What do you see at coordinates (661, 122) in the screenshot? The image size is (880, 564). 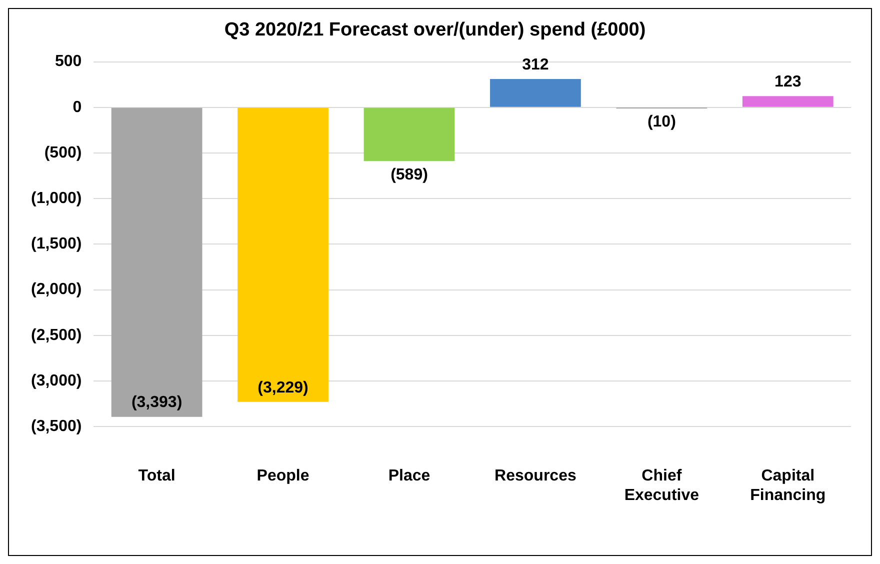 I see `data-label: (10)` at bounding box center [661, 122].